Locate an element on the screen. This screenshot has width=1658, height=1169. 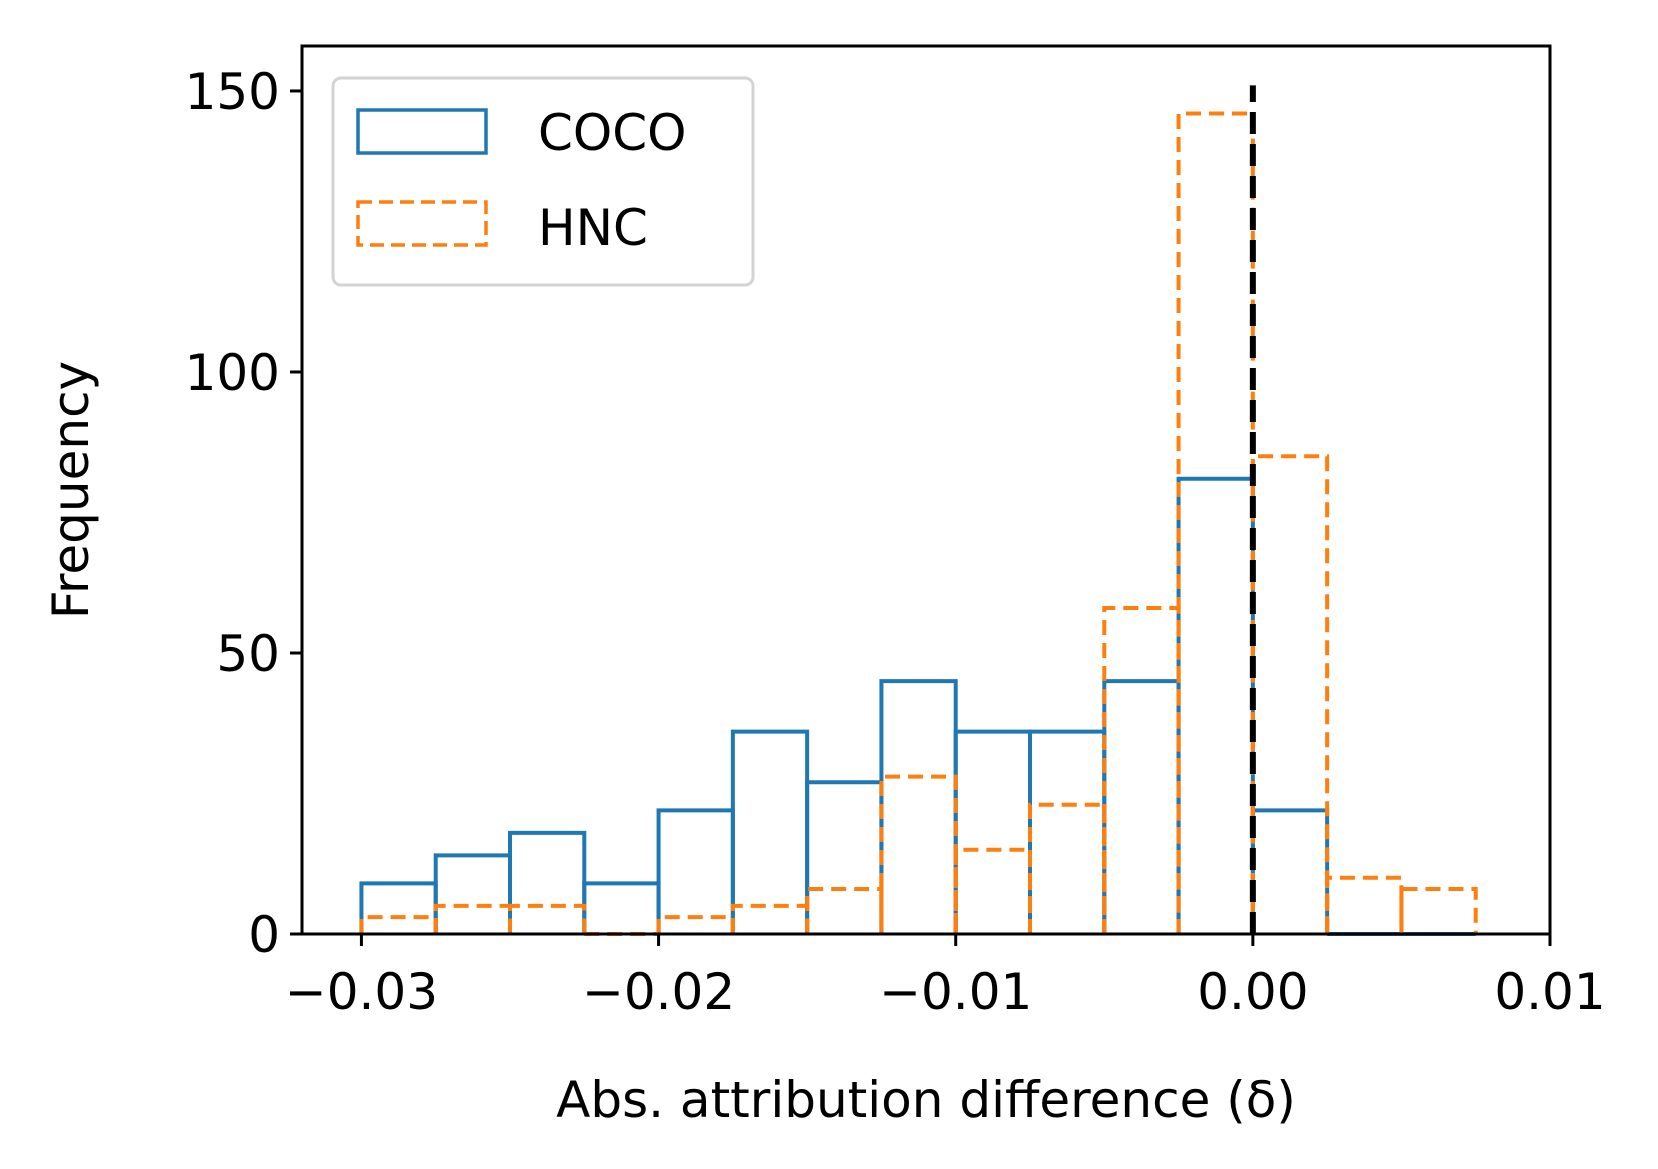
x-tick-label: −0.02 is located at coordinates (658, 992).